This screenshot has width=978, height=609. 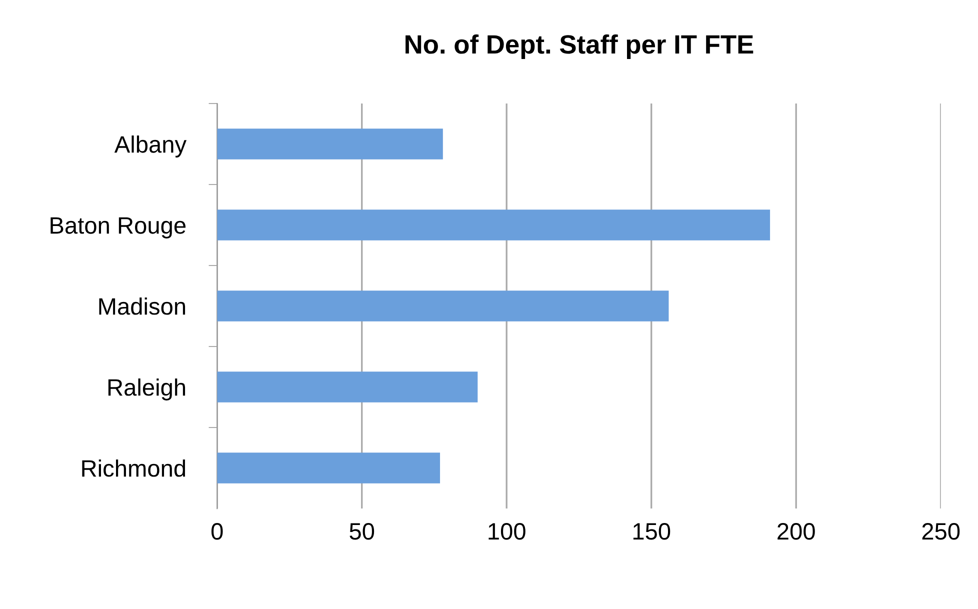 What do you see at coordinates (118, 227) in the screenshot?
I see `y-tick-label: Baton Rouge` at bounding box center [118, 227].